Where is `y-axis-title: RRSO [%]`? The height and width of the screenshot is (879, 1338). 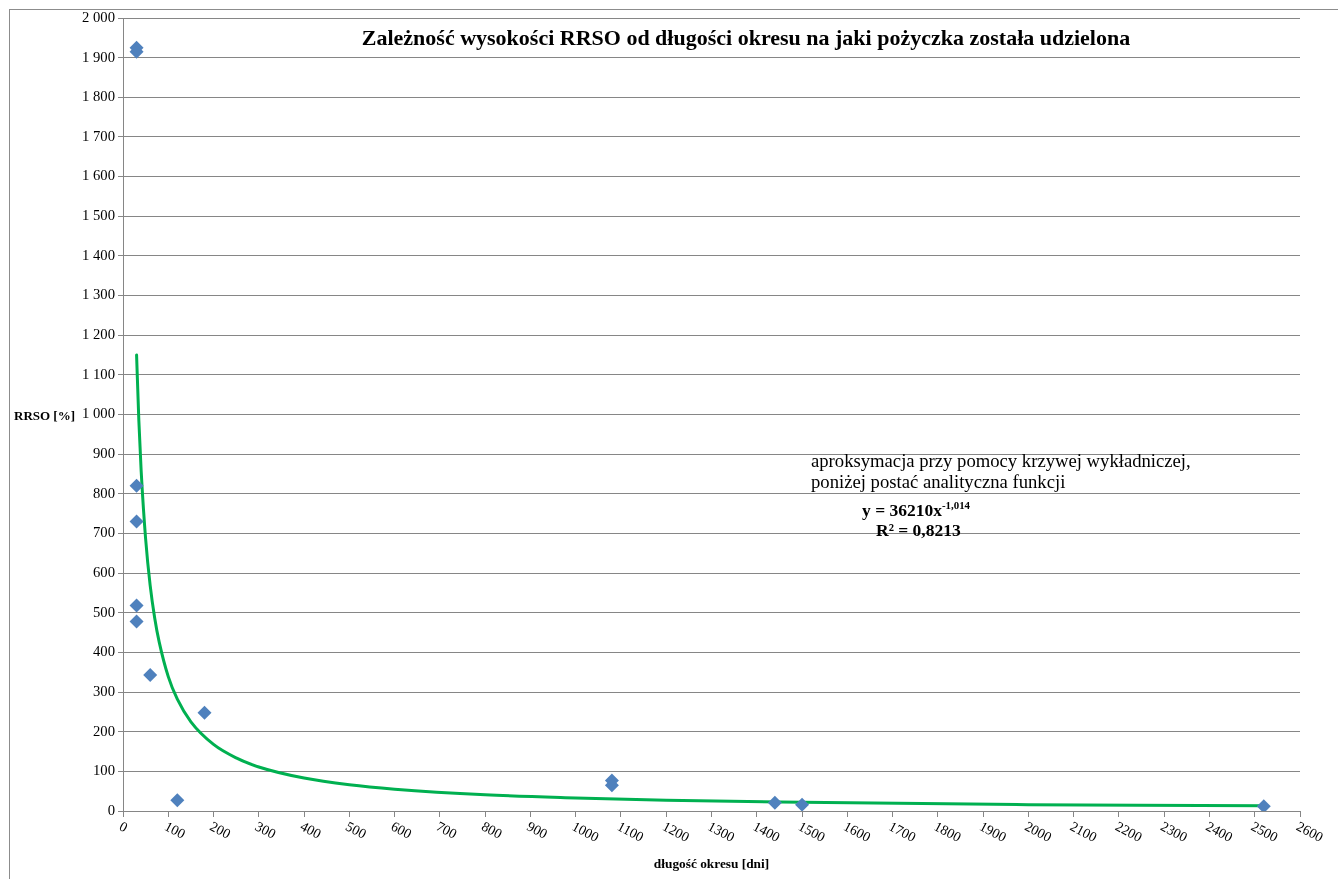
y-axis-title: RRSO [%] is located at coordinates (45, 415).